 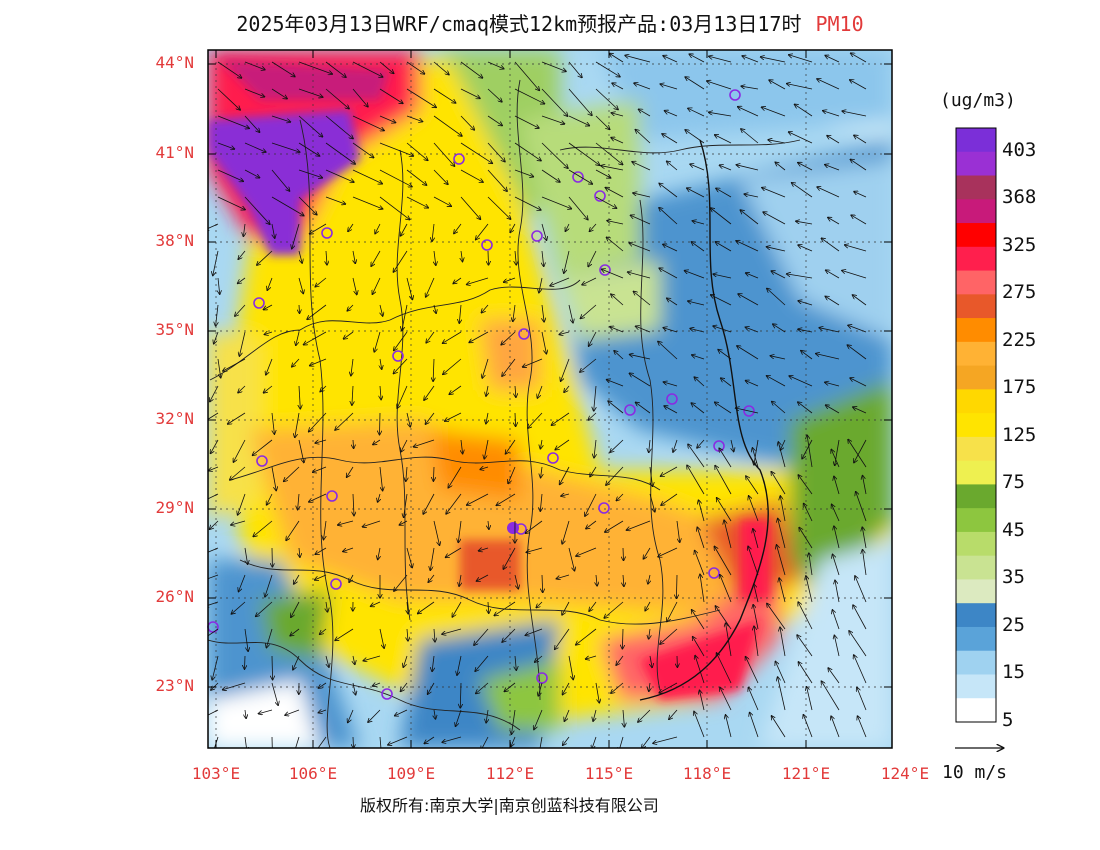 What do you see at coordinates (839, 24) in the screenshot?
I see `pollutant-label: PM10` at bounding box center [839, 24].